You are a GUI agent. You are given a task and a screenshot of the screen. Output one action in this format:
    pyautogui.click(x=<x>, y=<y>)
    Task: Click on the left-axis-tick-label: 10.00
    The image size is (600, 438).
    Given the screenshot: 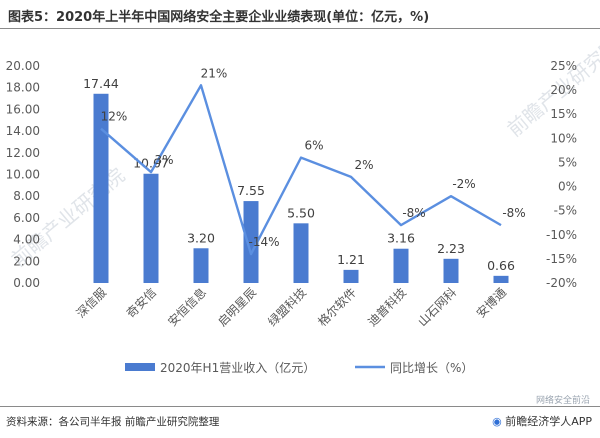 What is the action you would take?
    pyautogui.click(x=23, y=175)
    